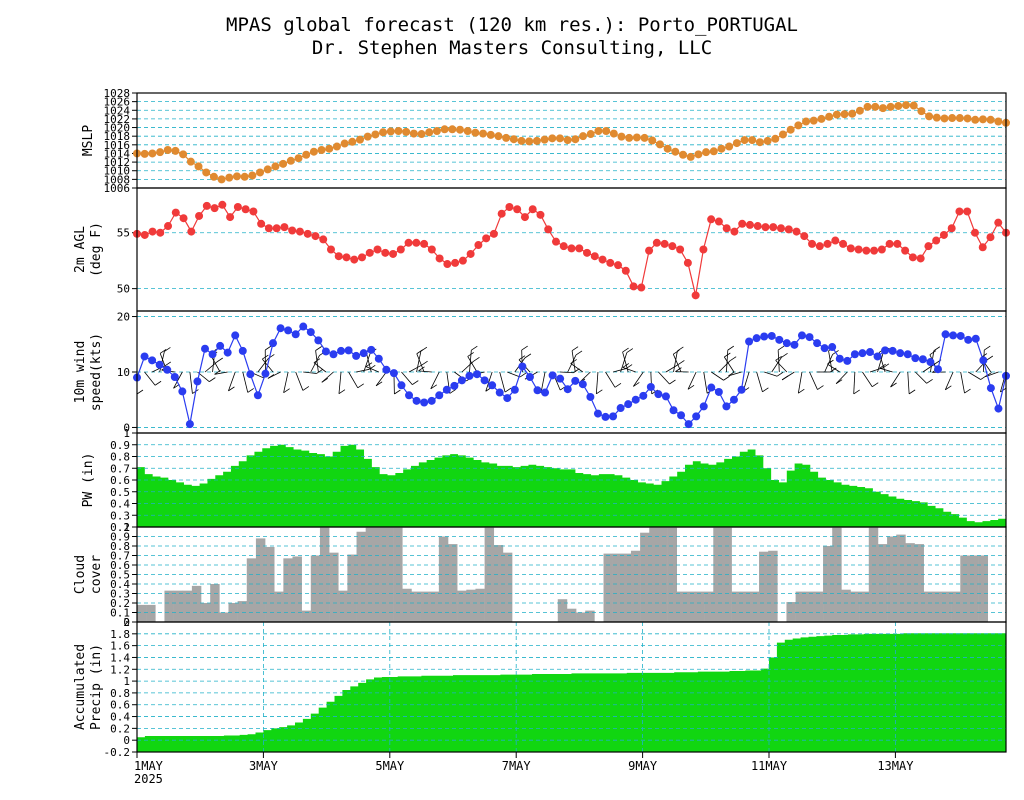 The height and width of the screenshot is (800, 1024). Describe the element at coordinates (769, 766) in the screenshot. I see `x-tick-label: 11MAY` at that location.